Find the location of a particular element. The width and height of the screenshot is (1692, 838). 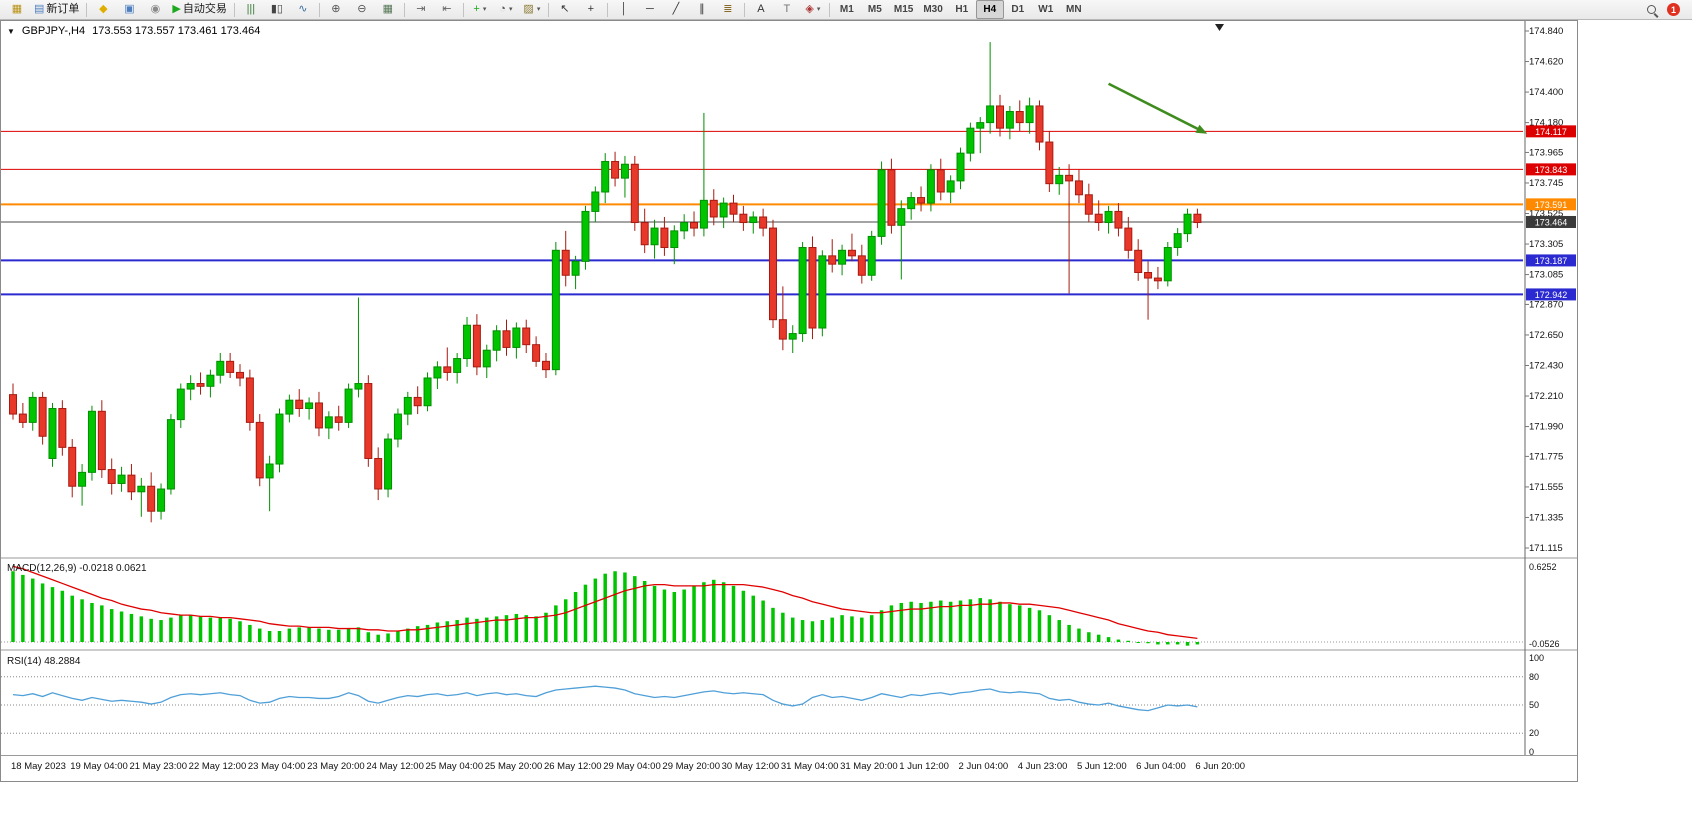

macd-axis-max: 0.6252 is located at coordinates (1543, 567).